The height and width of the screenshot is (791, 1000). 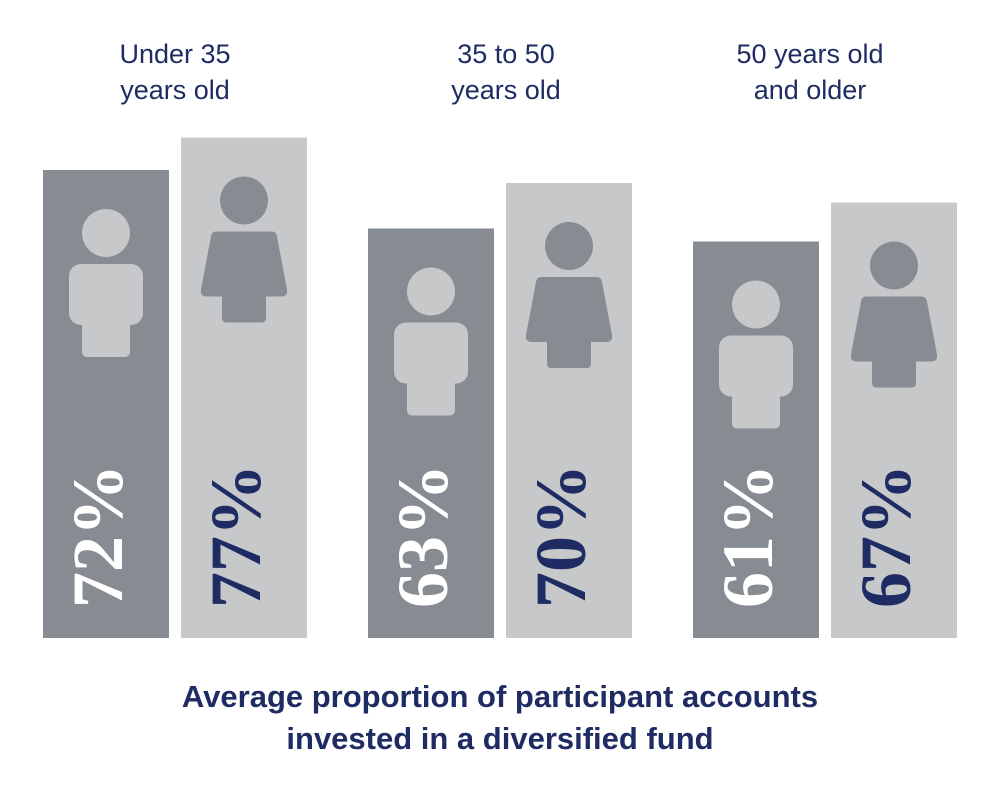 What do you see at coordinates (236, 536) in the screenshot?
I see `bar-value-label-female-1: 77%` at bounding box center [236, 536].